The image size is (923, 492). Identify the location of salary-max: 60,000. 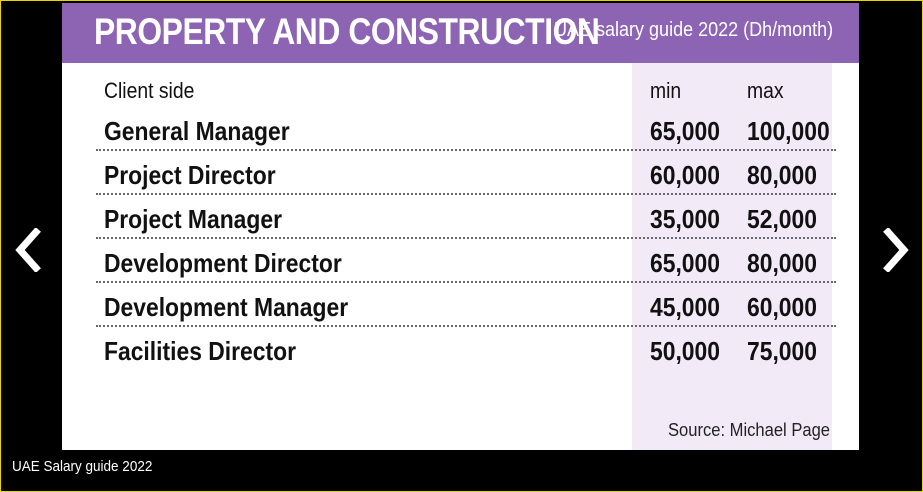
(782, 307).